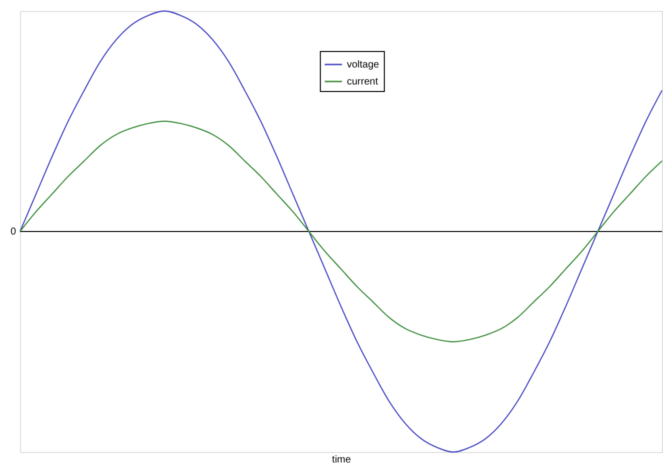 The width and height of the screenshot is (663, 466). What do you see at coordinates (363, 65) in the screenshot?
I see `legend-label: voltage` at bounding box center [363, 65].